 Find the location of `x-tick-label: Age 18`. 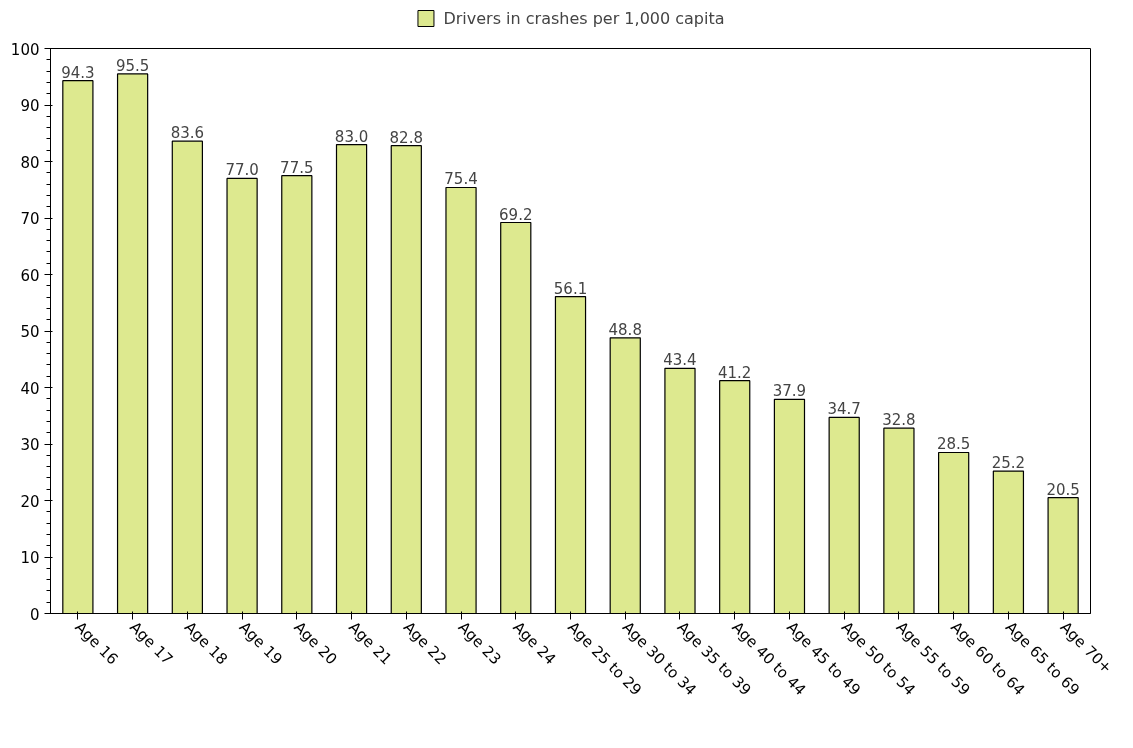

x-tick-label: Age 18 is located at coordinates (206, 643).